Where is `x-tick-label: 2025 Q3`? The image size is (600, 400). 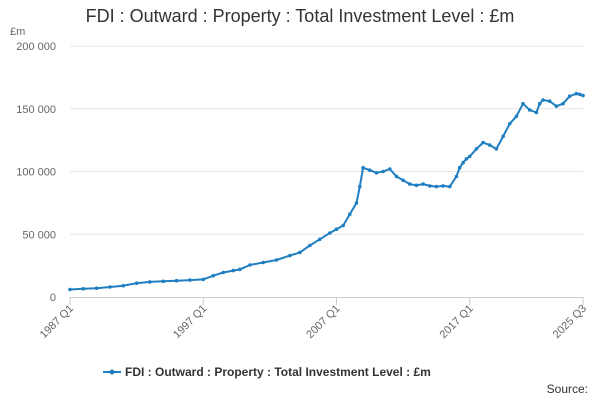 x-tick-label: 2025 Q3 is located at coordinates (570, 322).